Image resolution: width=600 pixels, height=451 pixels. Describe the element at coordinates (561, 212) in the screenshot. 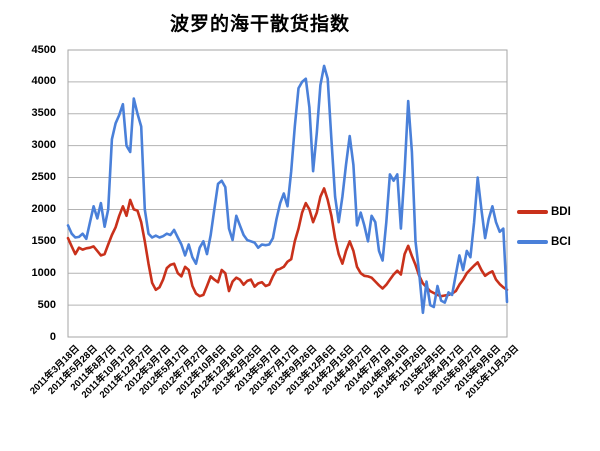

I see `legend-label-bdi: BDI` at that location.